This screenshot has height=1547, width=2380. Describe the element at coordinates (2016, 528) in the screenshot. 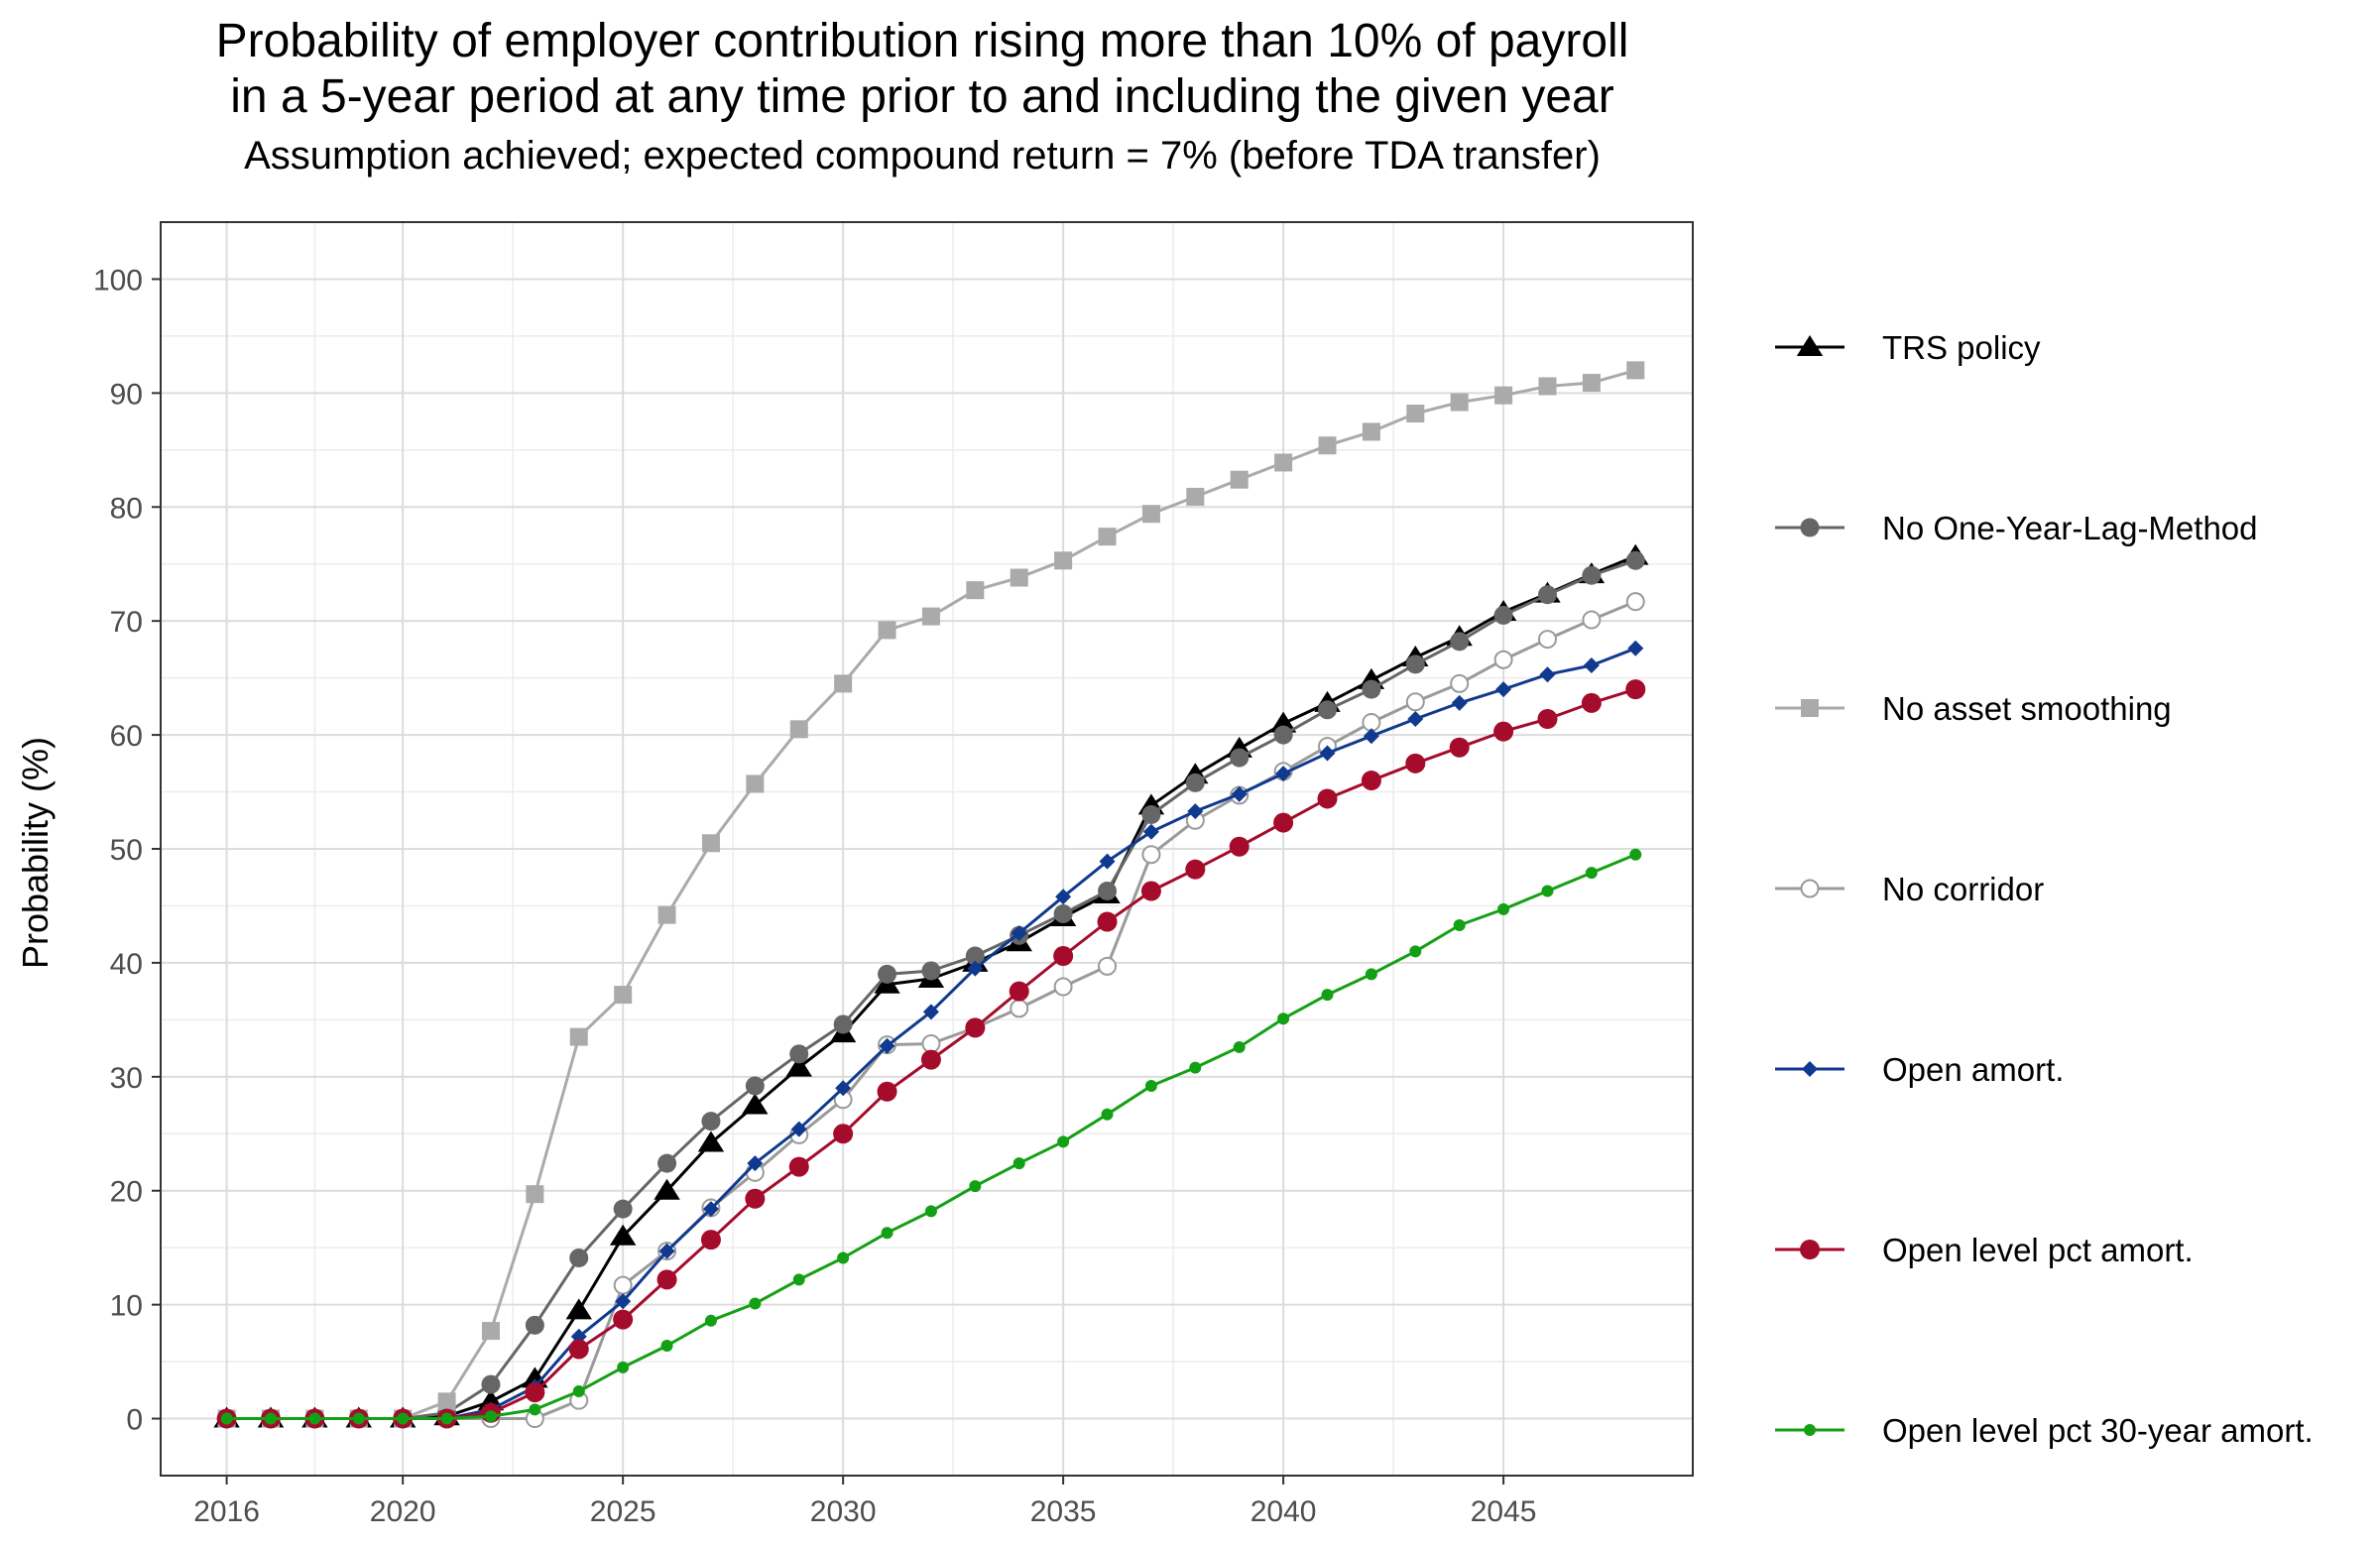

I see `legend-item: No One-Year-Lag-Method` at that location.